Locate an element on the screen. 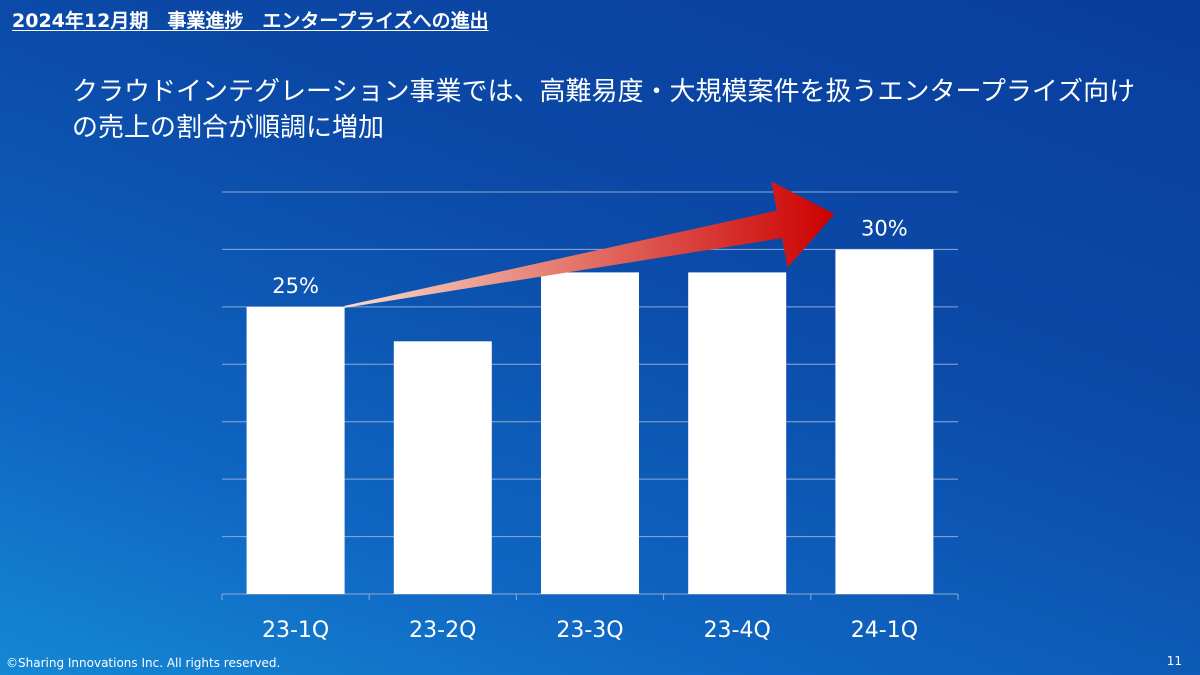 The height and width of the screenshot is (675, 1200). bar-23-4Q is located at coordinates (737, 433).